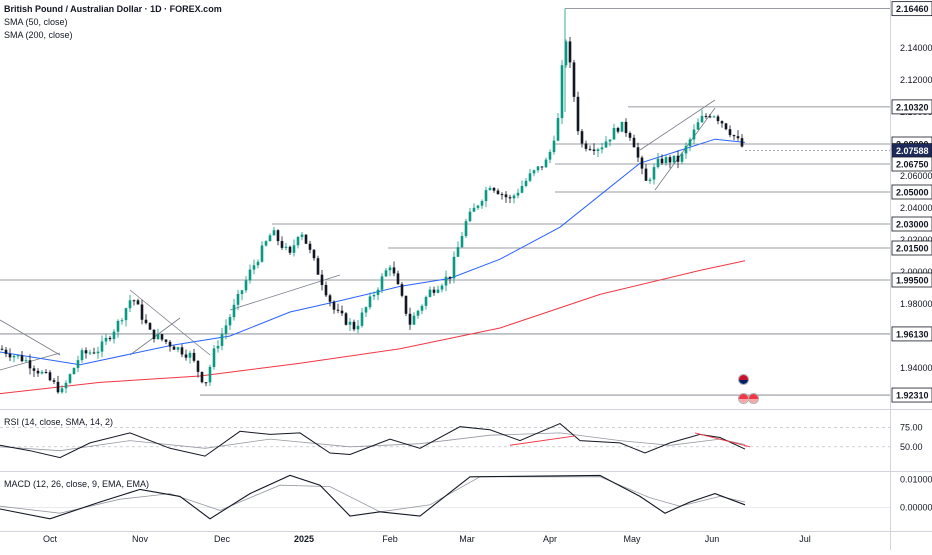  Describe the element at coordinates (30, 337) in the screenshot. I see `trend-line` at that location.